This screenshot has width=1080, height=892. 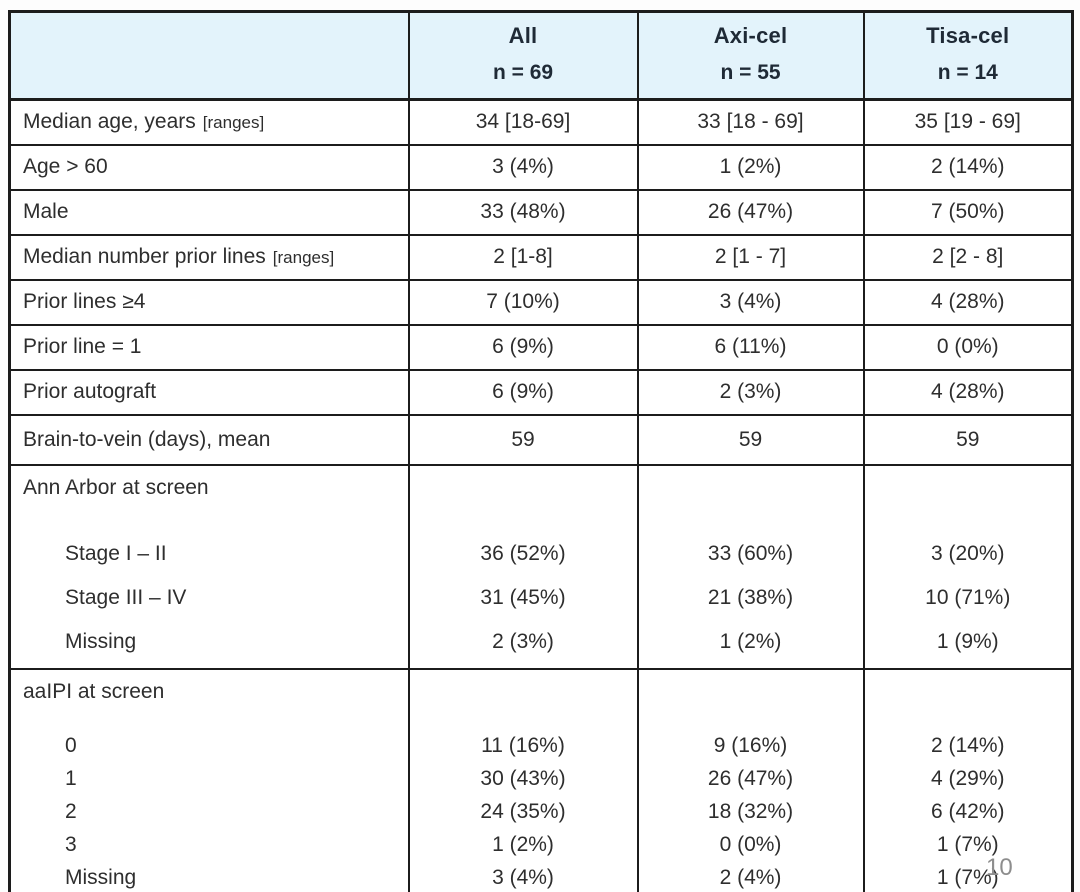 I want to click on cell-value: 2 [1-8], so click(x=523, y=257).